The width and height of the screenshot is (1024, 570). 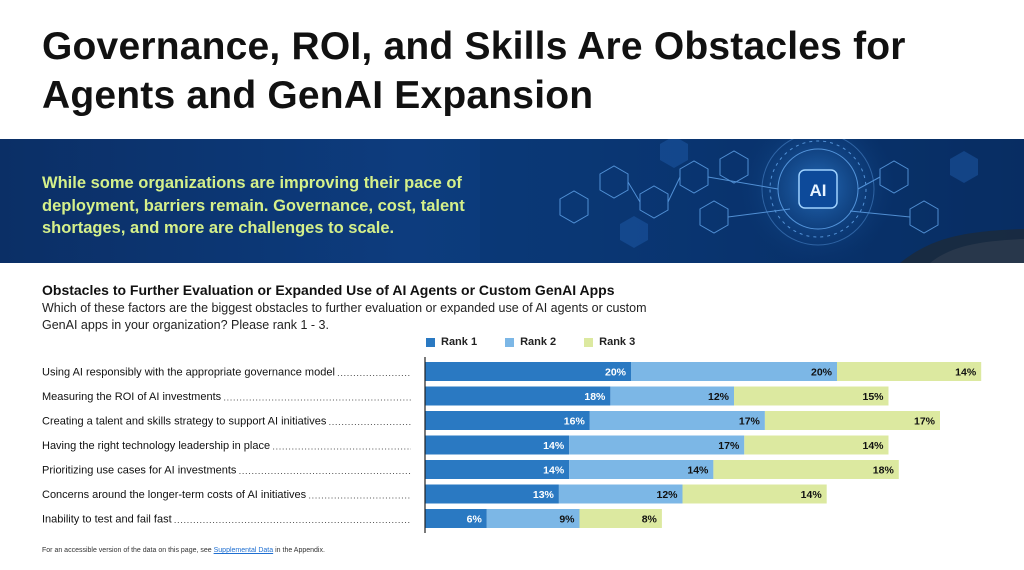 What do you see at coordinates (538, 342) in the screenshot?
I see `legend-label-rank-2: Rank 2` at bounding box center [538, 342].